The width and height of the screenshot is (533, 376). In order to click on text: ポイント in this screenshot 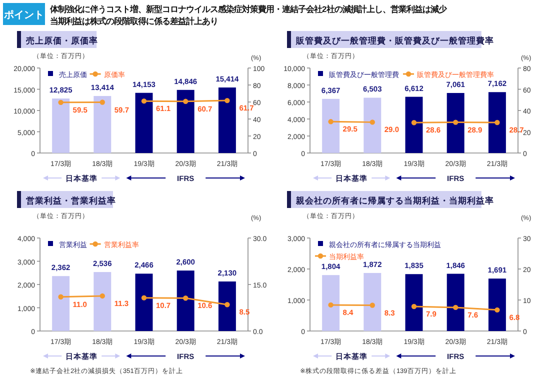, I will do `click(23, 15)`.